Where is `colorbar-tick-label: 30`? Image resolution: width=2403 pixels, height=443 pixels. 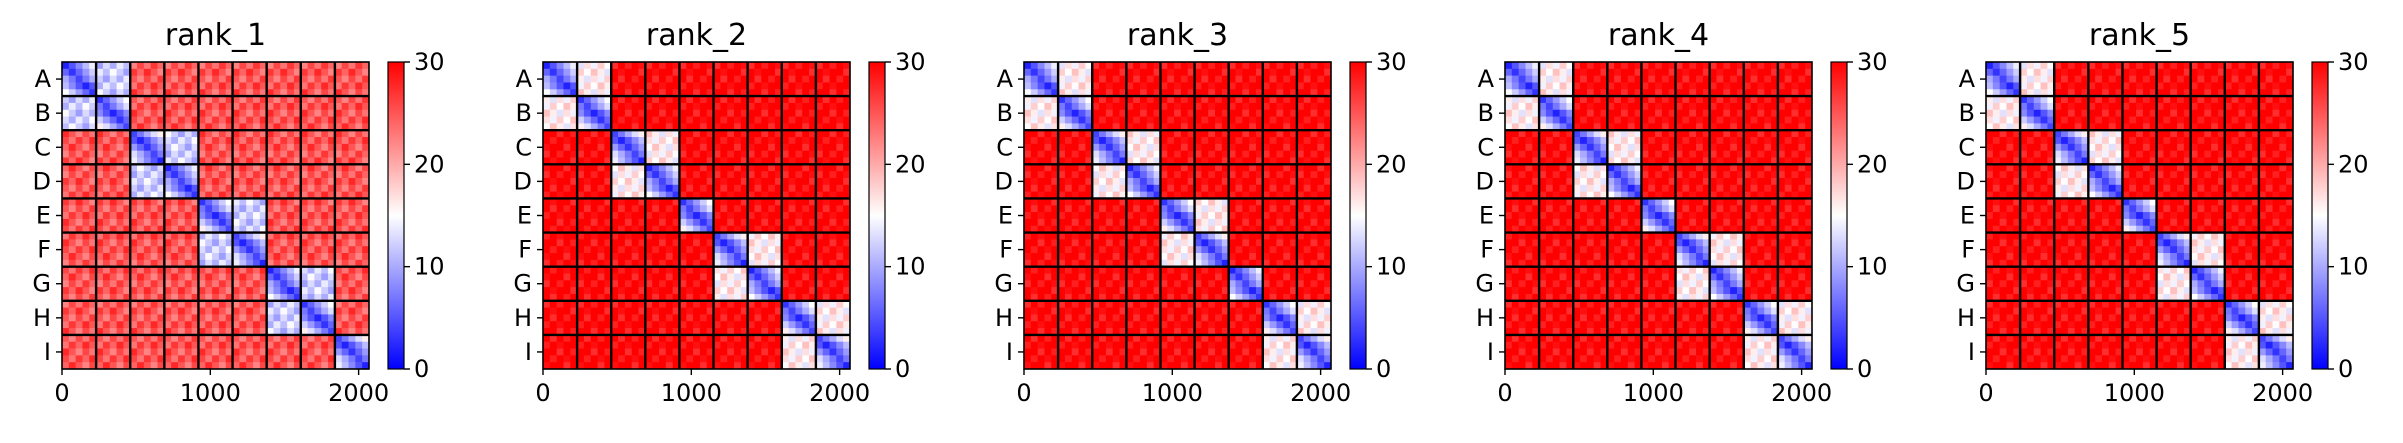
colorbar-tick-label: 30 is located at coordinates (429, 62).